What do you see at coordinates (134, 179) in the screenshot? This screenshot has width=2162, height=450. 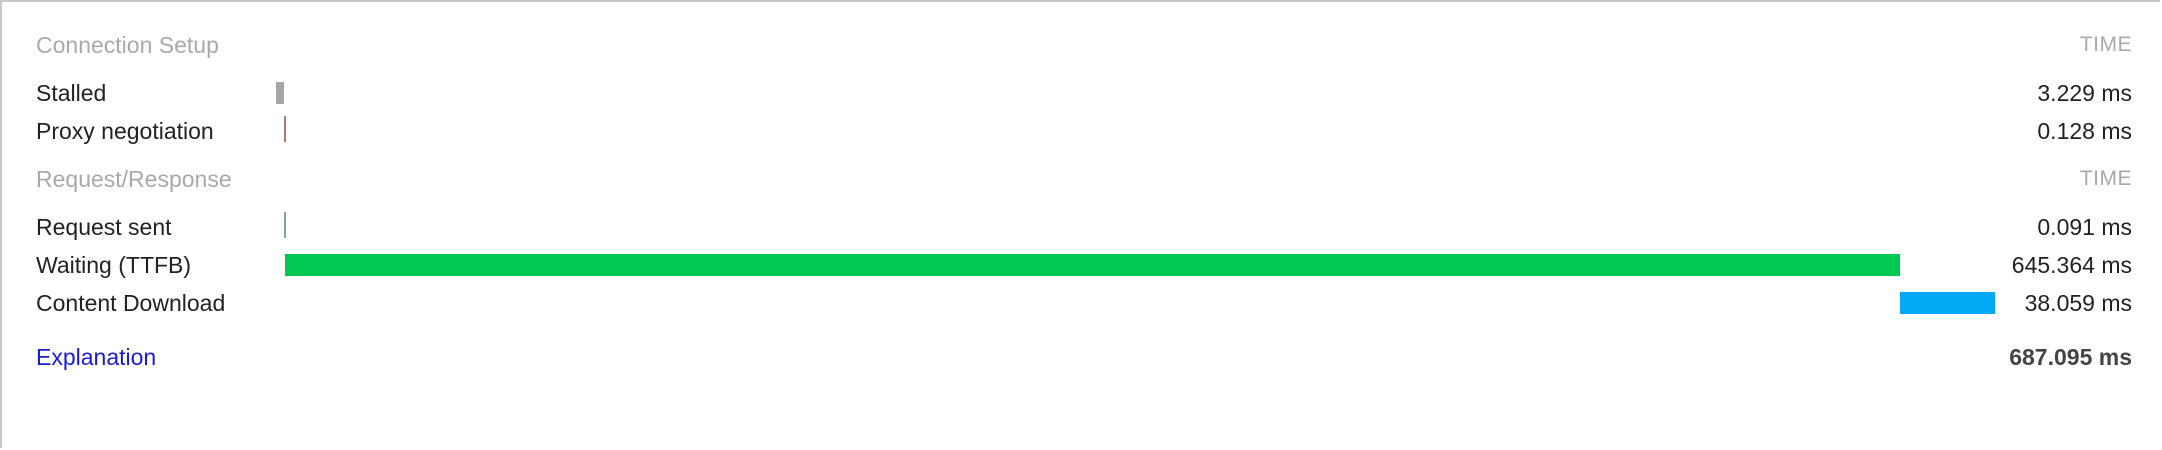 I see `section-title: Request/Response` at bounding box center [134, 179].